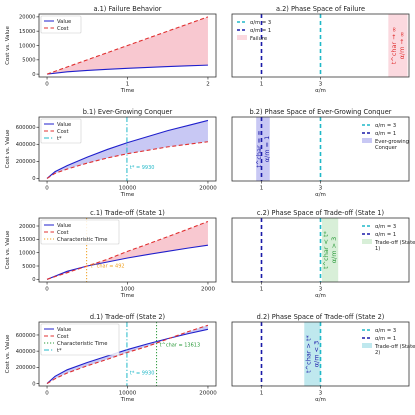  Describe the element at coordinates (127, 9) in the screenshot. I see `panel-title: a.1) Failure Behavior` at that location.